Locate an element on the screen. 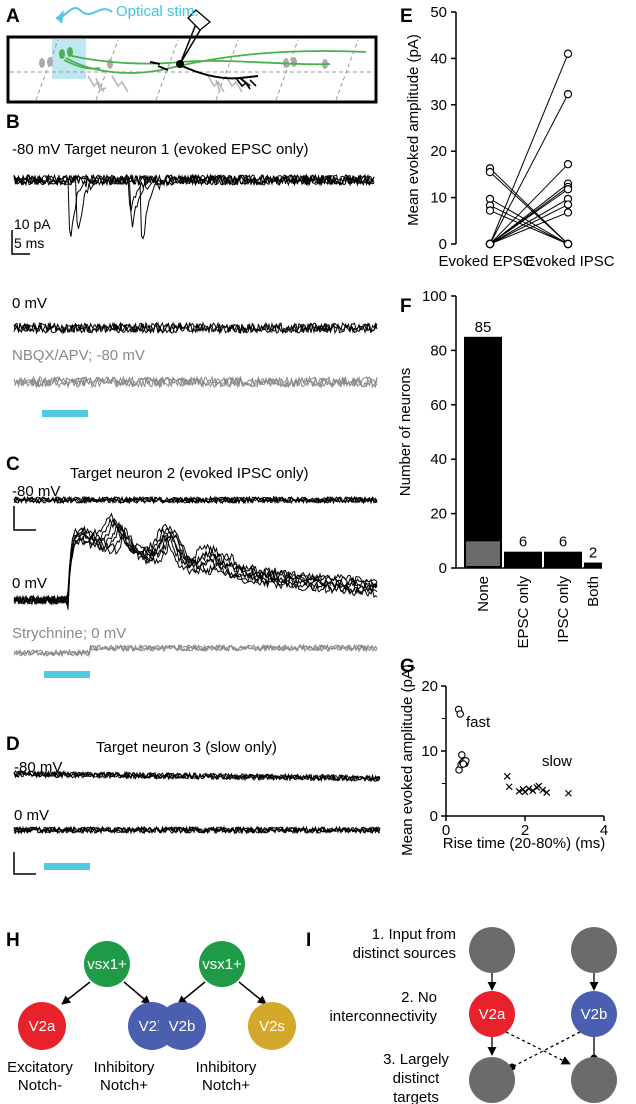 The width and height of the screenshot is (636, 1104). g-y-tick-label: 20 is located at coordinates (429, 686).